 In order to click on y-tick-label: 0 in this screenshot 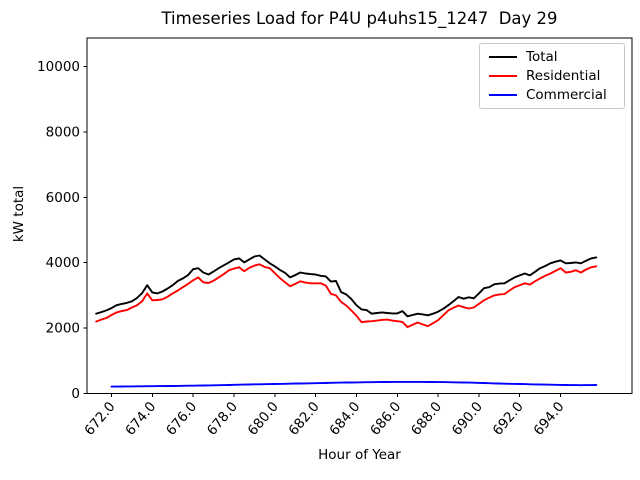, I will do `click(75, 394)`.